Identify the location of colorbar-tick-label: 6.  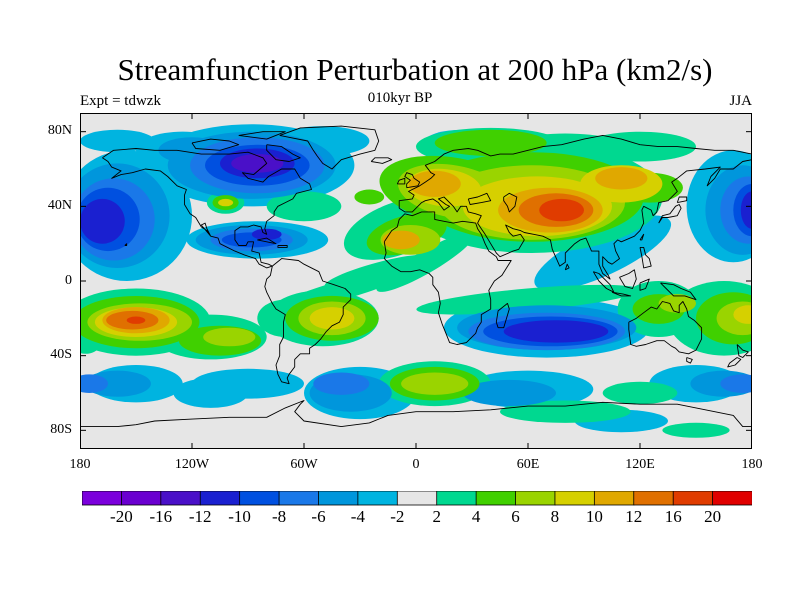
(515, 516).